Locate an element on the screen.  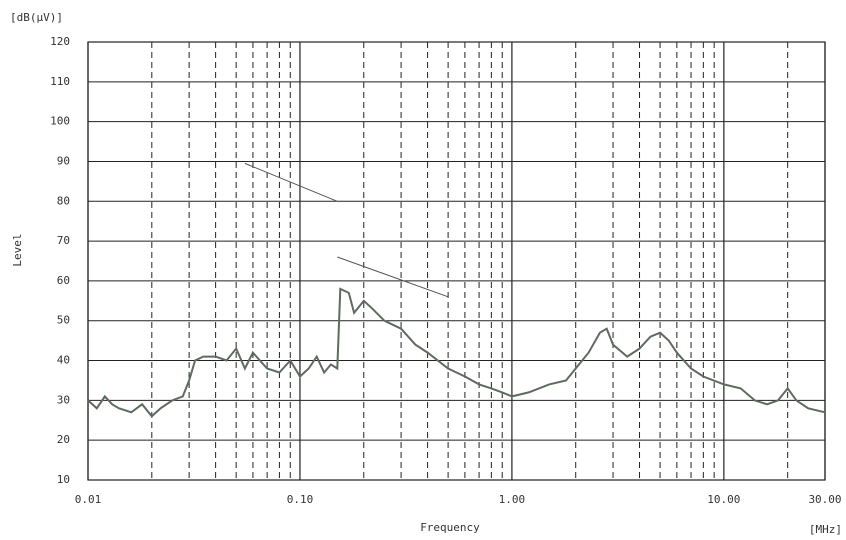
x-tick-label: 0.01 is located at coordinates (88, 499).